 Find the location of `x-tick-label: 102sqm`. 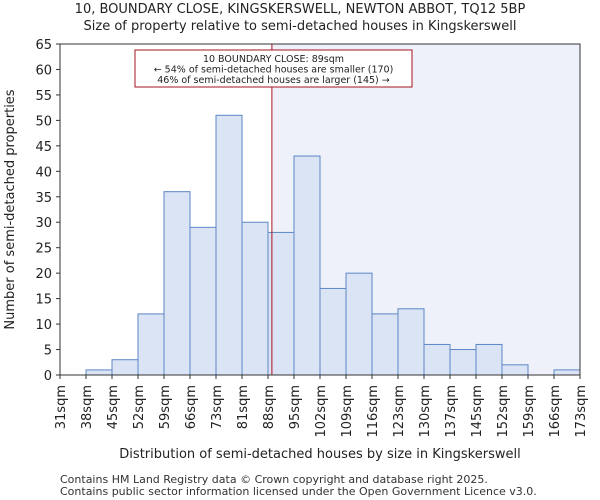

x-tick-label: 102sqm is located at coordinates (321, 411).